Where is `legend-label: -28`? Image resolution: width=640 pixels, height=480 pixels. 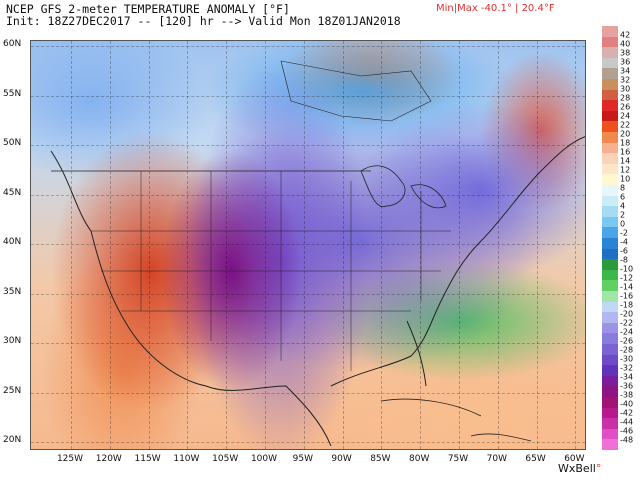 legend-label: -28 is located at coordinates (627, 350).